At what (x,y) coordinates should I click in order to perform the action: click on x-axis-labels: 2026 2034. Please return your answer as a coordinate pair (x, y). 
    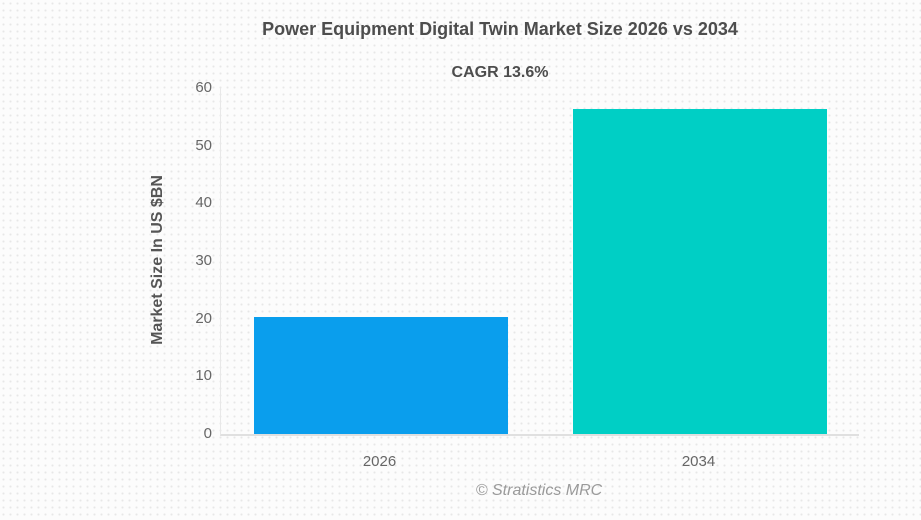
    Looking at the image, I should click on (539, 463).